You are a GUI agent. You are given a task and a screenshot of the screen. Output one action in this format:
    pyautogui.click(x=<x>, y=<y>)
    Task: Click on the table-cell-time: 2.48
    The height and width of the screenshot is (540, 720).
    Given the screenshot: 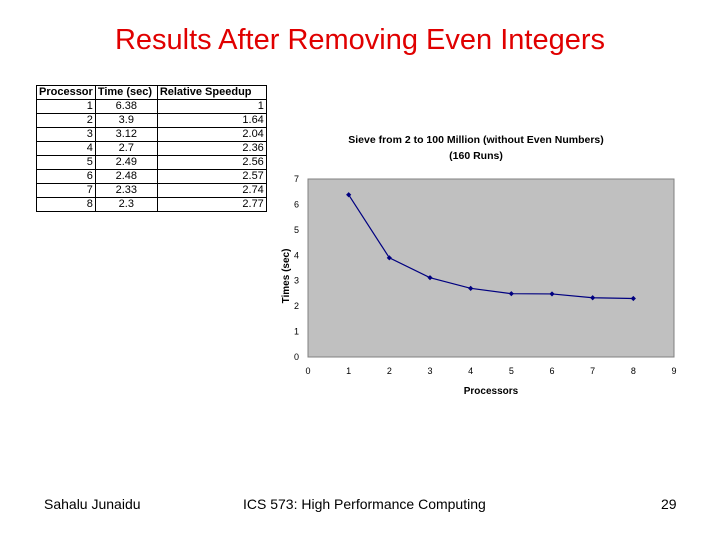 What is the action you would take?
    pyautogui.click(x=126, y=176)
    